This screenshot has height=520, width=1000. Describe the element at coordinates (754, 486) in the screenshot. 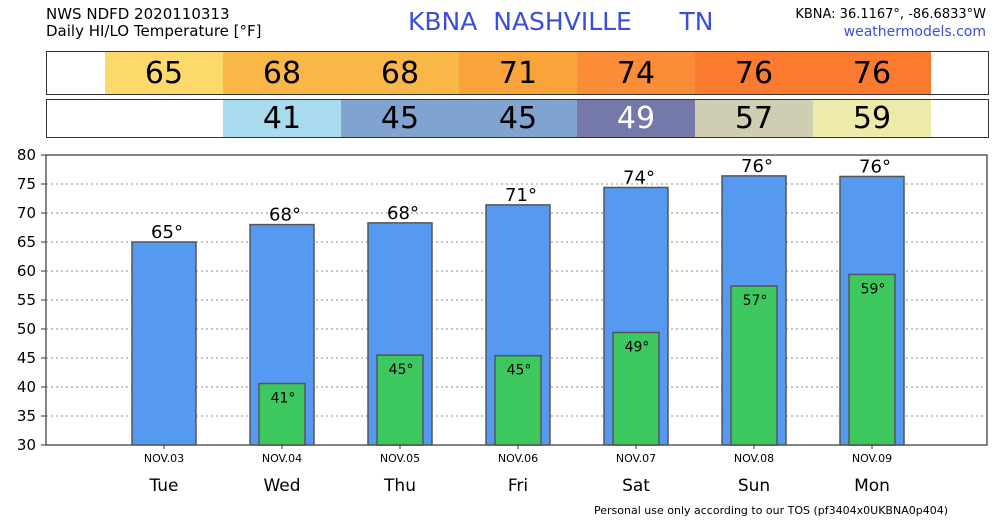

I see `day-label: Sun` at that location.